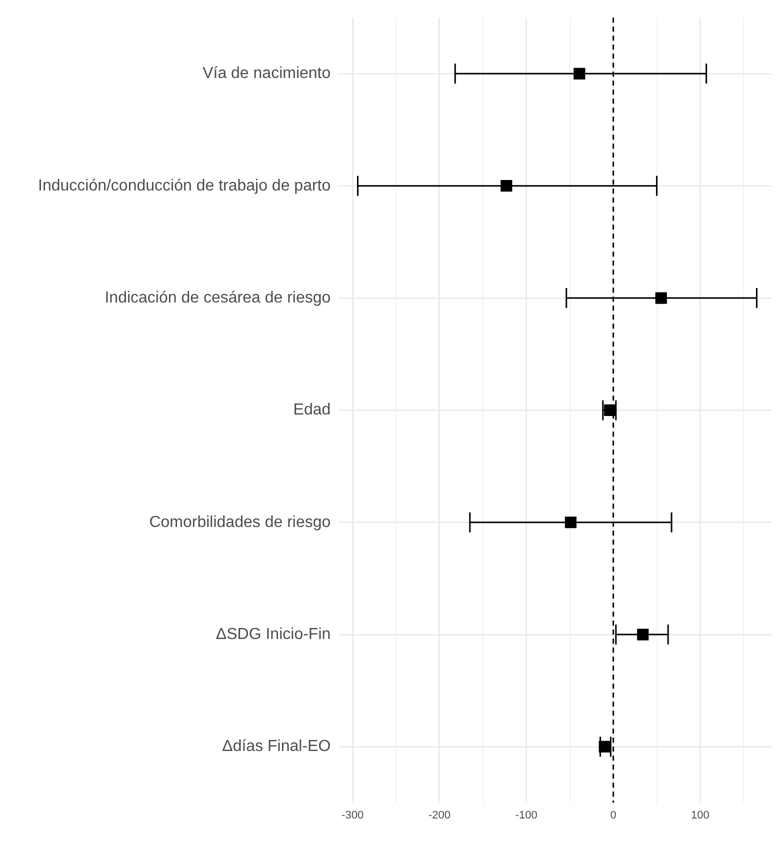  Describe the element at coordinates (353, 815) in the screenshot. I see `x-tick-label: -300` at that location.